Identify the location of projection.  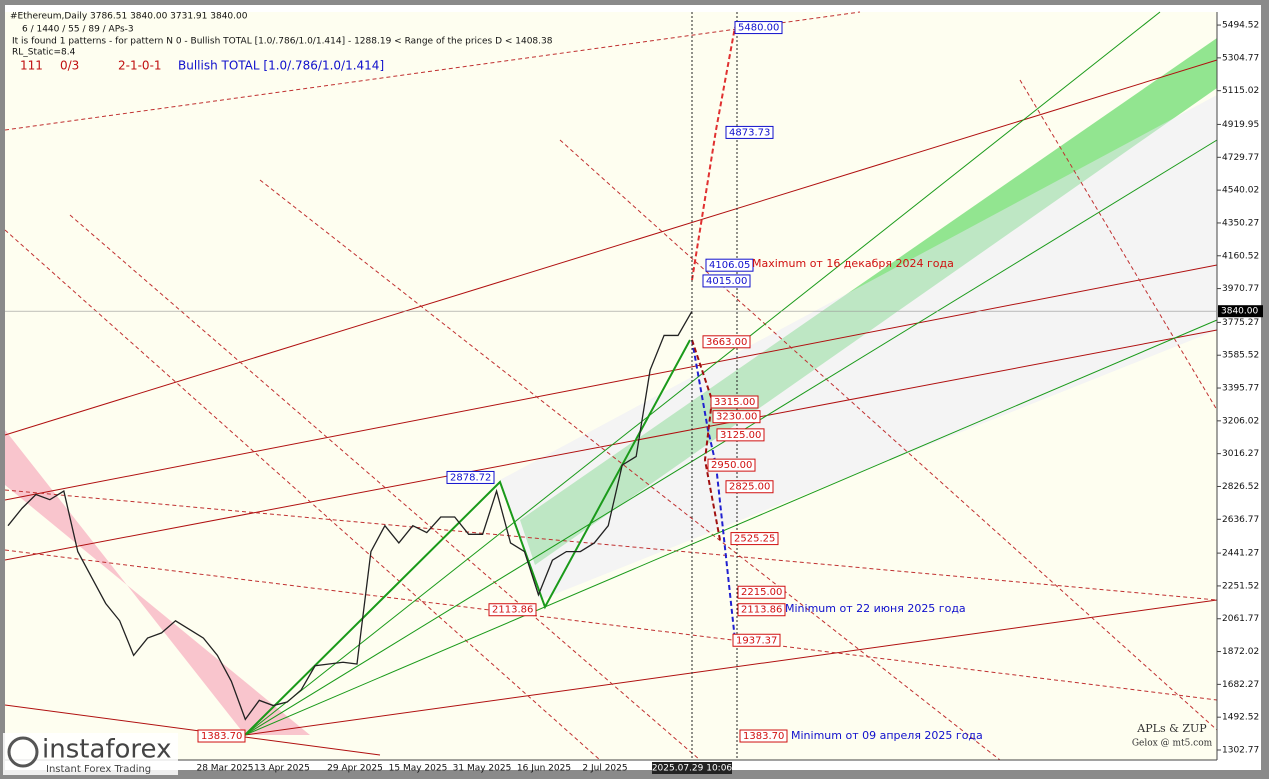
(713, 333).